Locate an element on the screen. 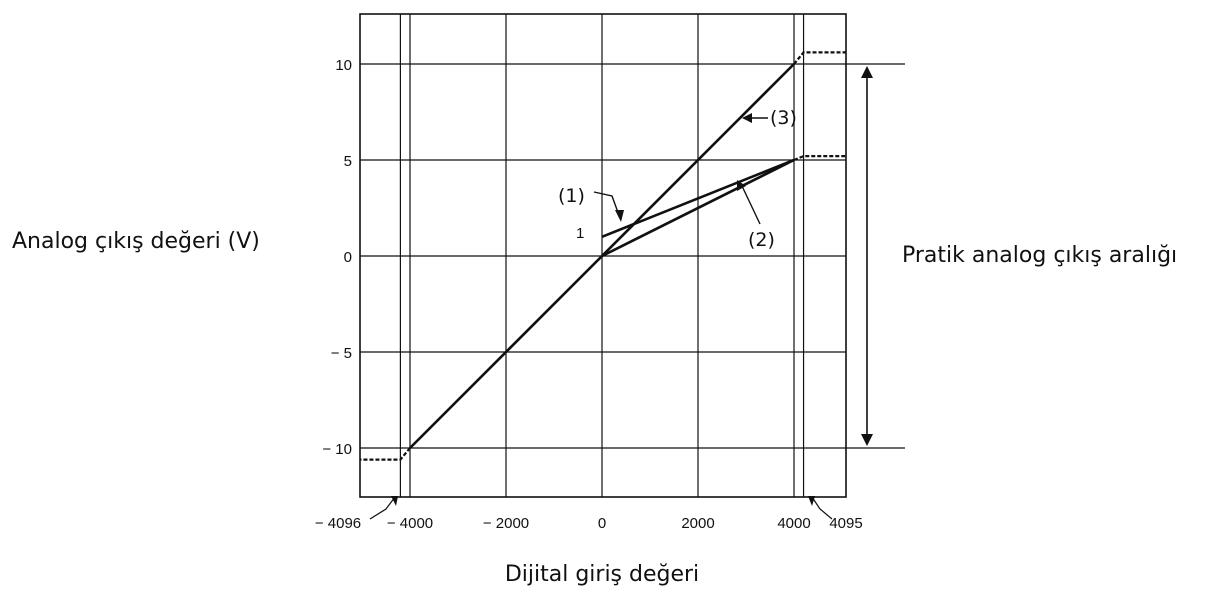  x-tick-label: 0 is located at coordinates (602, 523).